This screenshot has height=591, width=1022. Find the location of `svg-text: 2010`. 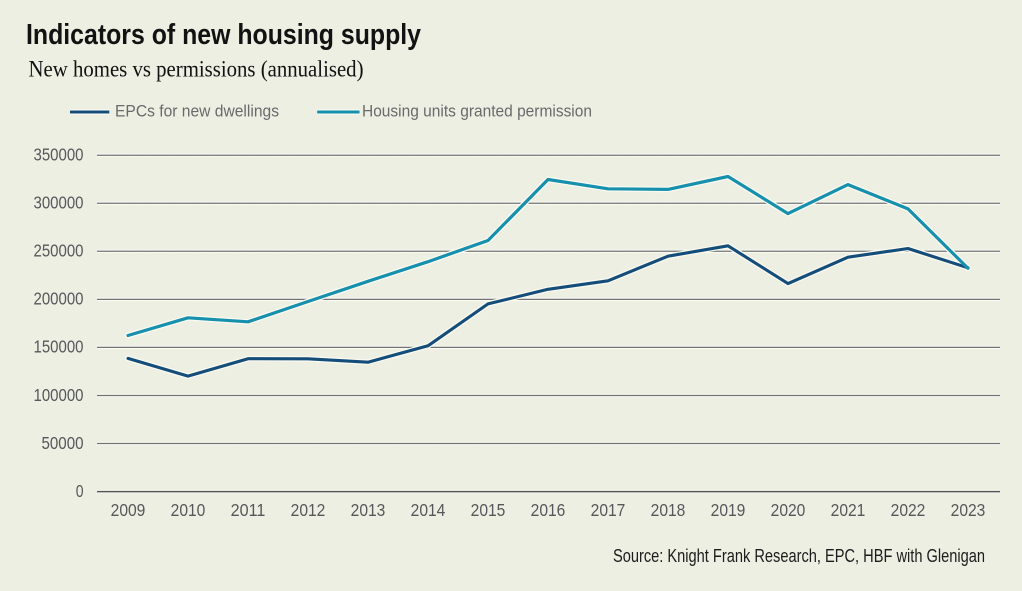

svg-text: 2010 is located at coordinates (188, 510).